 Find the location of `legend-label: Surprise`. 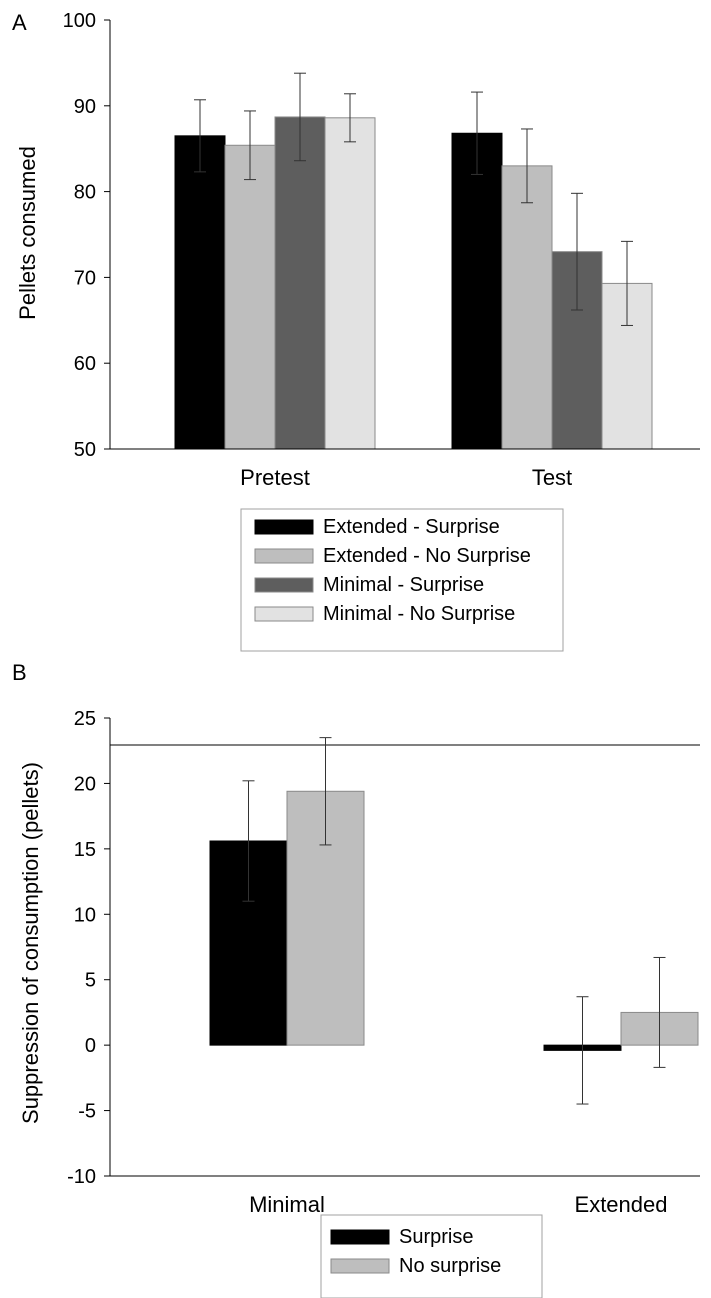

legend-label: Surprise is located at coordinates (436, 1237).